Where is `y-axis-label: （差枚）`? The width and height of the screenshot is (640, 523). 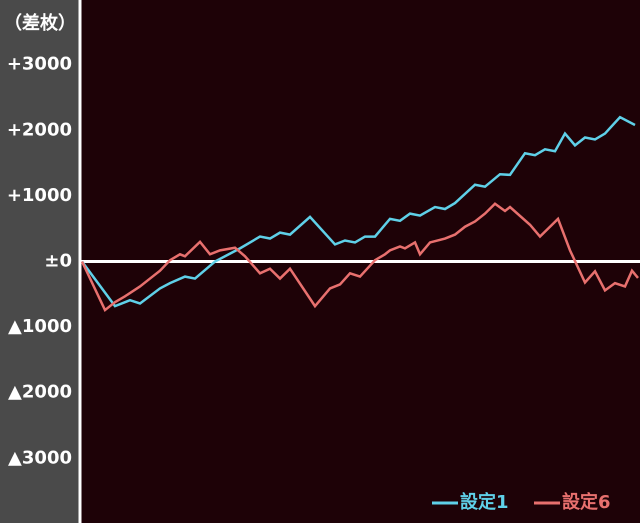
y-axis-label: （差枚） is located at coordinates (40, 23).